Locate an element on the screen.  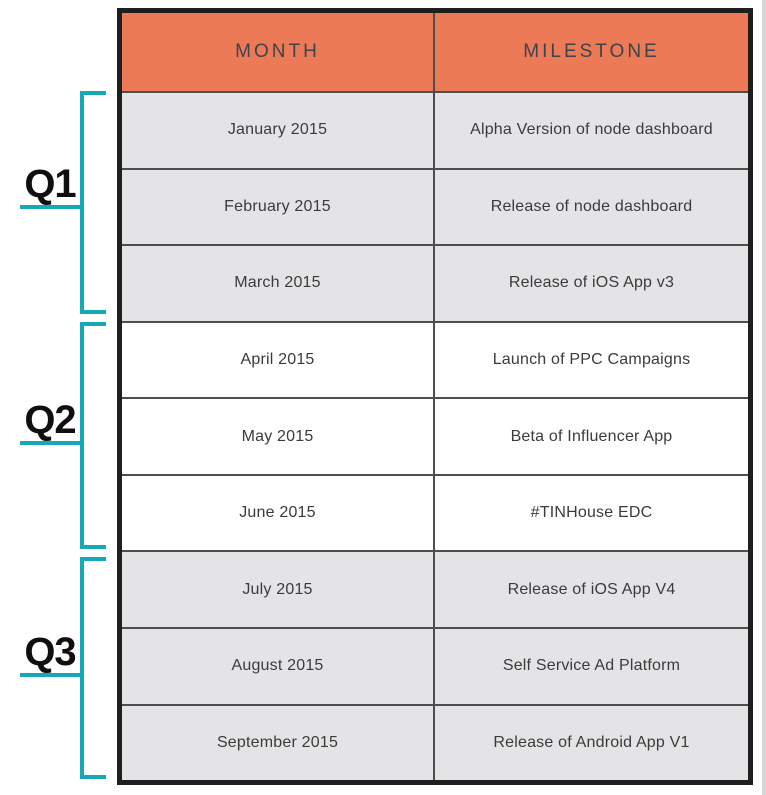
table-row: July 2015 Release of iOS App V4 is located at coordinates (435, 588).